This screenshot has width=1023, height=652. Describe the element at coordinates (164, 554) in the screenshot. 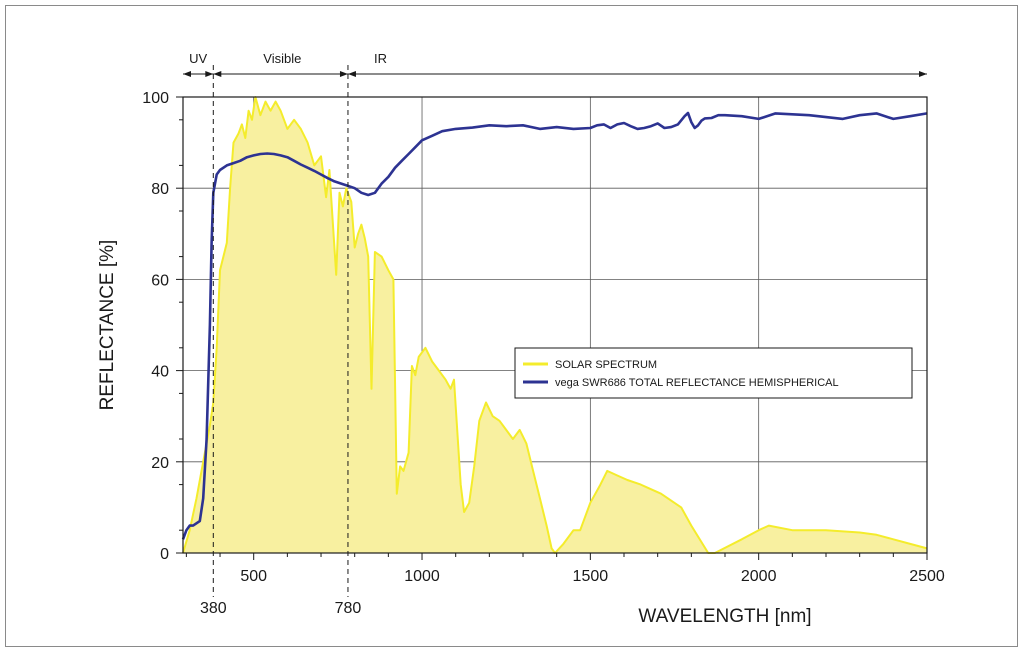

I see `y-tick-label: 0` at that location.